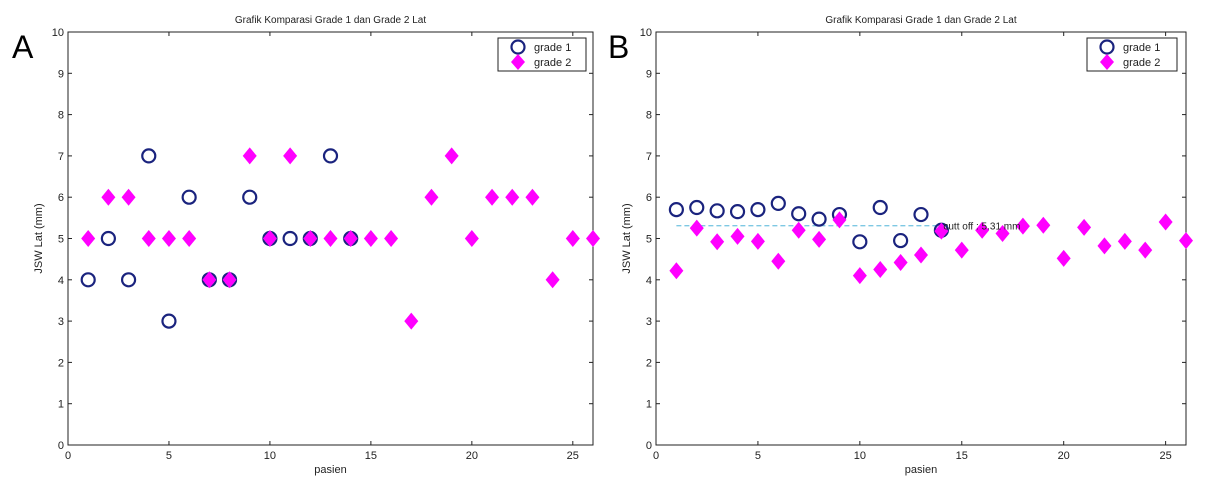 The image size is (1219, 488). What do you see at coordinates (552, 63) in the screenshot?
I see `legend-label: grade 2` at bounding box center [552, 63].